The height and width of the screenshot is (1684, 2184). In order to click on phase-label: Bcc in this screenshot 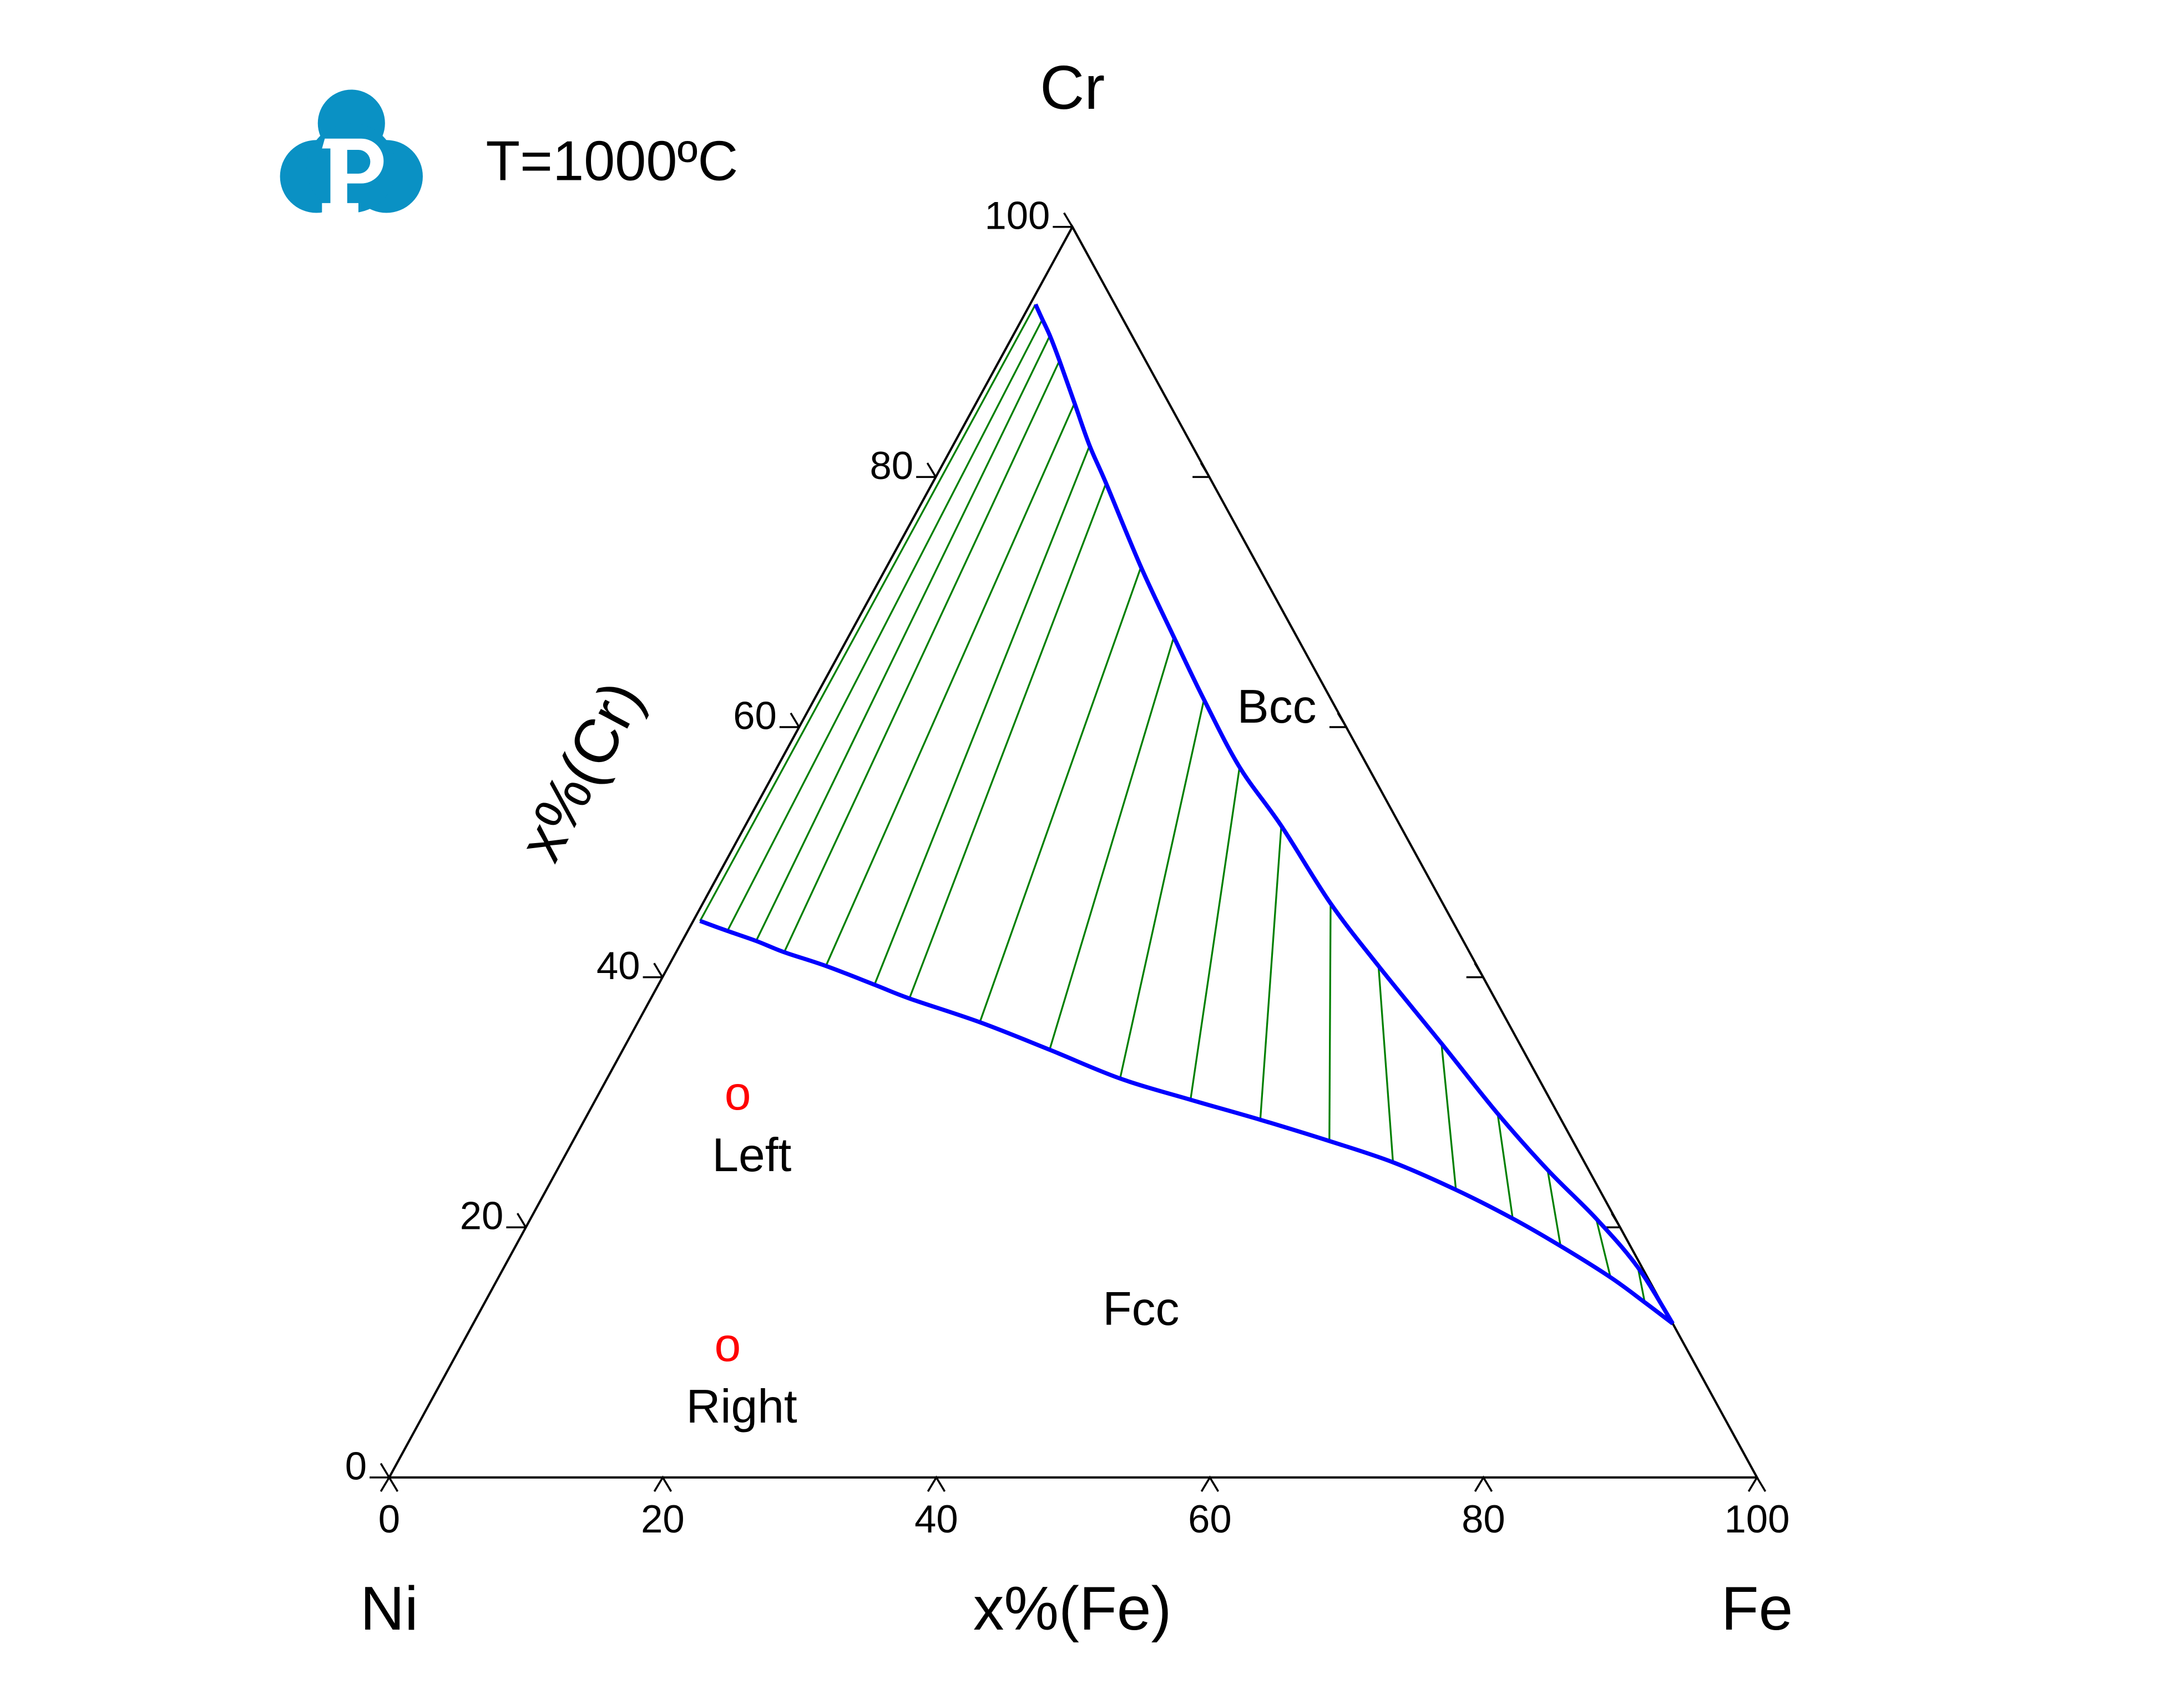, I will do `click(1277, 706)`.